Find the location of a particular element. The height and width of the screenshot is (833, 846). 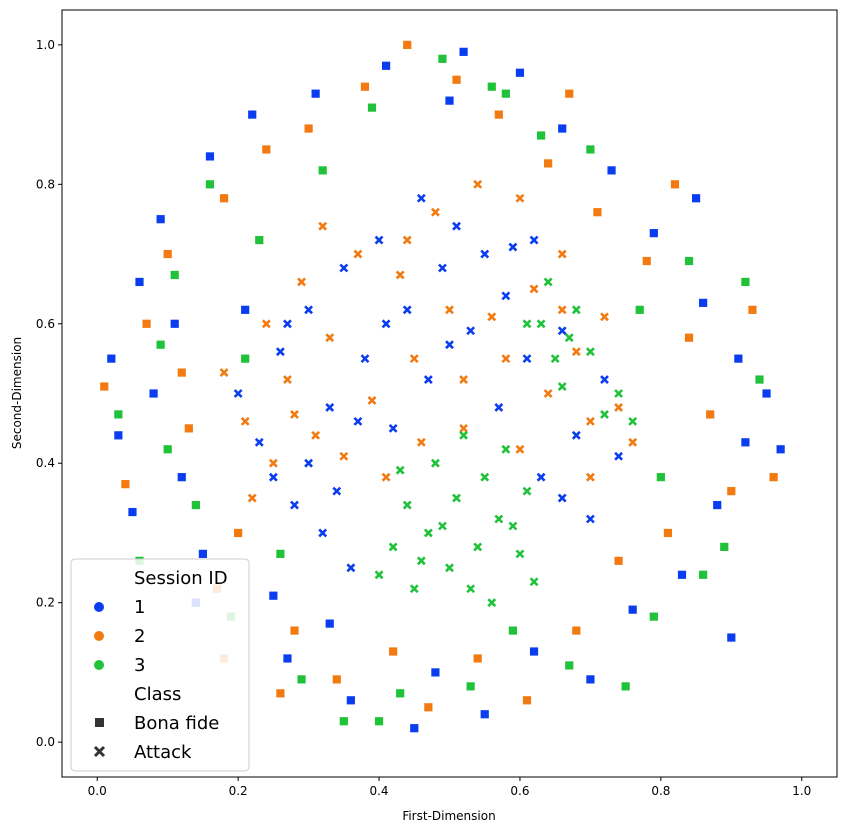

legend-label-attack: Attack is located at coordinates (163, 752).